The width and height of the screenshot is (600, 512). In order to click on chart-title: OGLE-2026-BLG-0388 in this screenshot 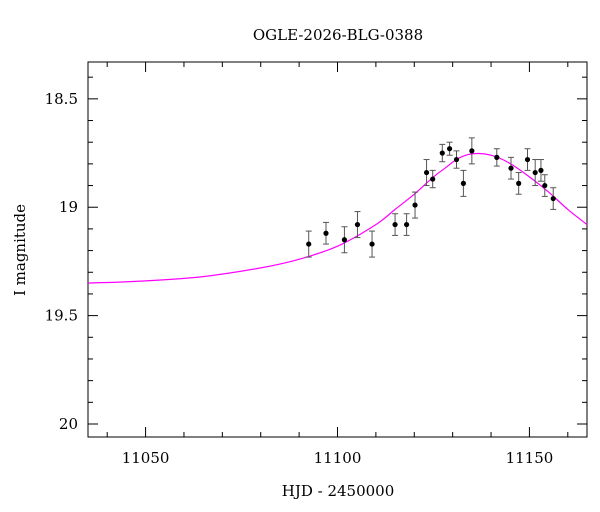, I will do `click(338, 35)`.